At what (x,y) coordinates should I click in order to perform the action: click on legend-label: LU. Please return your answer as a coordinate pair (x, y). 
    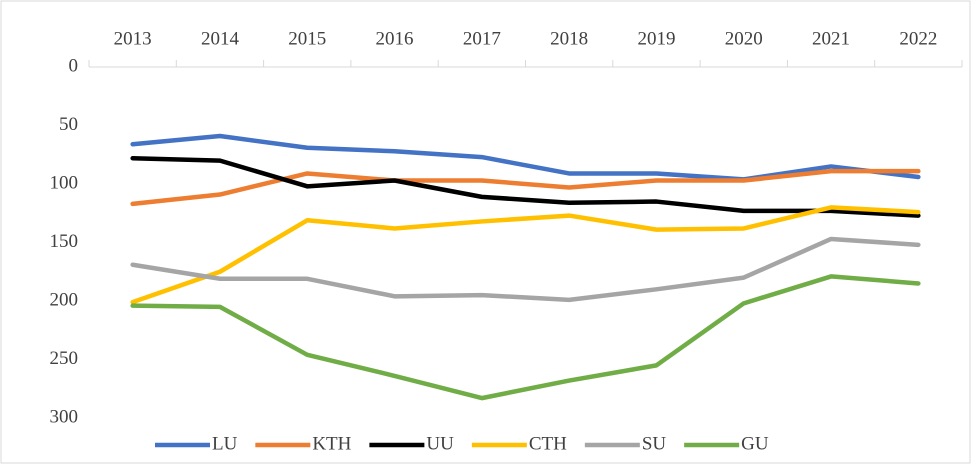
    Looking at the image, I should click on (225, 443).